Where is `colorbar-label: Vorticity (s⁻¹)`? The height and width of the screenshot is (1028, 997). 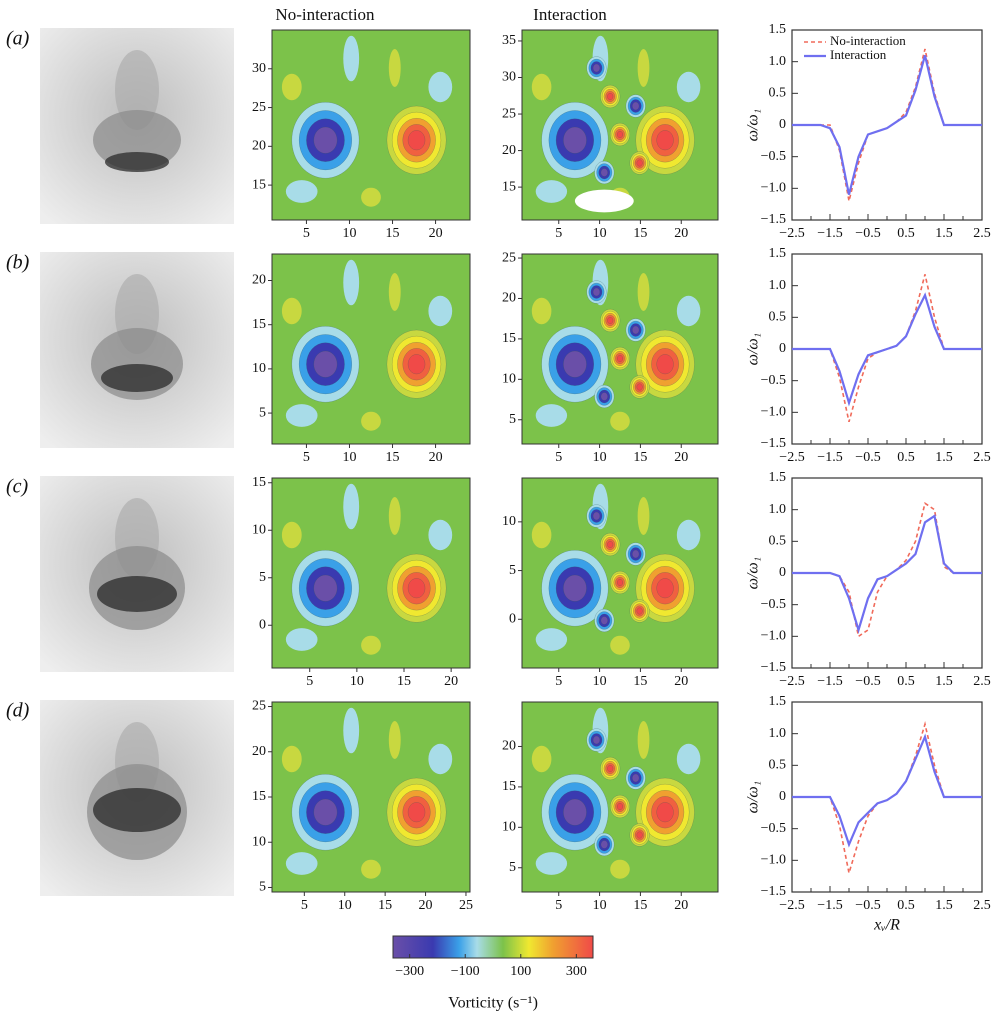 colorbar-label: Vorticity (s⁻¹) is located at coordinates (493, 1003).